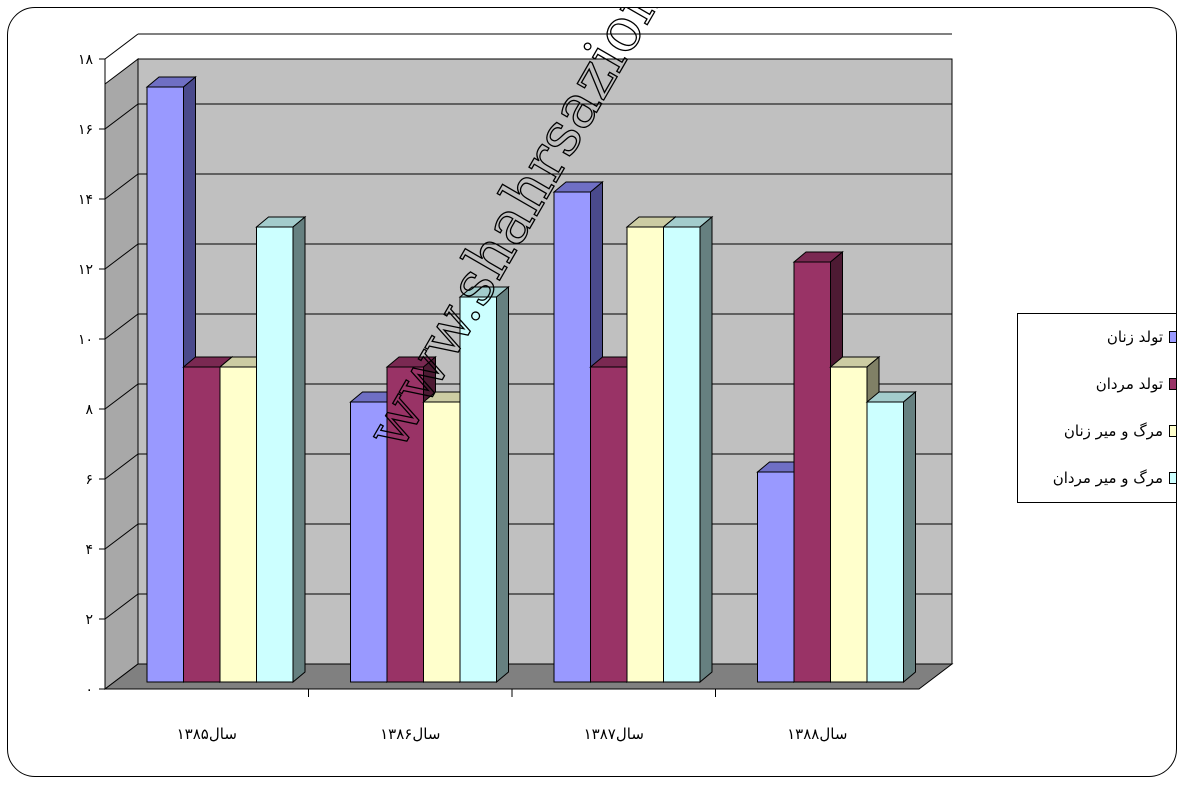 Image resolution: width=1187 pixels, height=787 pixels. What do you see at coordinates (1134, 337) in the screenshot?
I see `legend-label: تولد زنان` at bounding box center [1134, 337].